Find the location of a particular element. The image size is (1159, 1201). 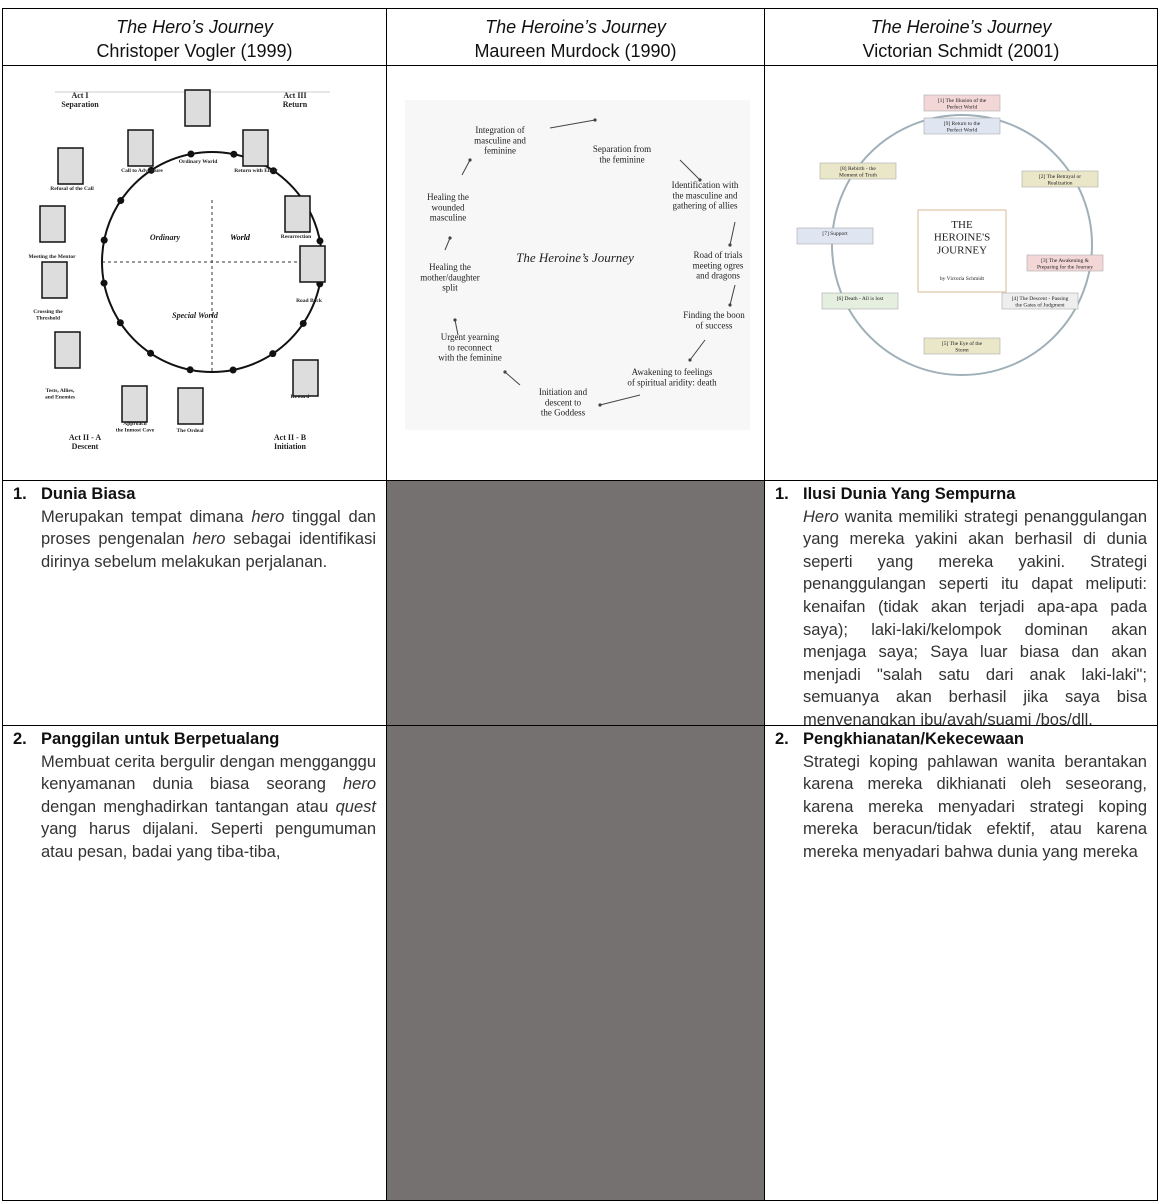

diagram-label: [4] The Descent - Passing is located at coordinates (1040, 299).